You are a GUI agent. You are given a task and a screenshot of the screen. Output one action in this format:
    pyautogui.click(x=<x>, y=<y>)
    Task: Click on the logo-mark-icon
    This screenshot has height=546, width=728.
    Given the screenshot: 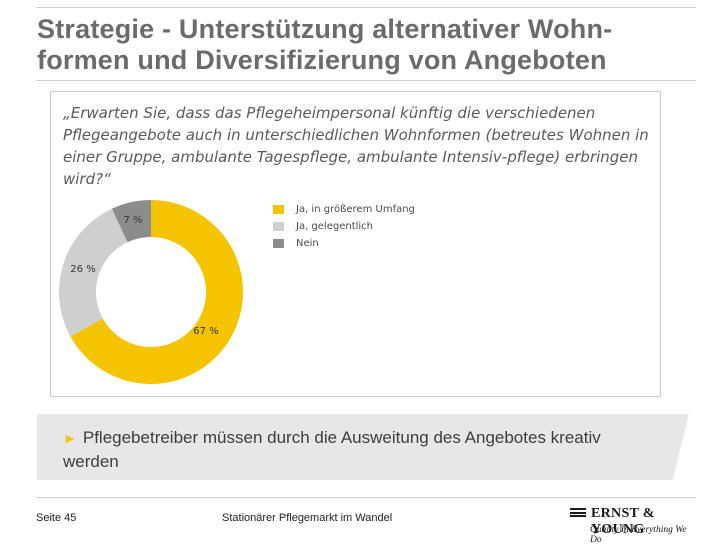 What is the action you would take?
    pyautogui.click(x=578, y=514)
    